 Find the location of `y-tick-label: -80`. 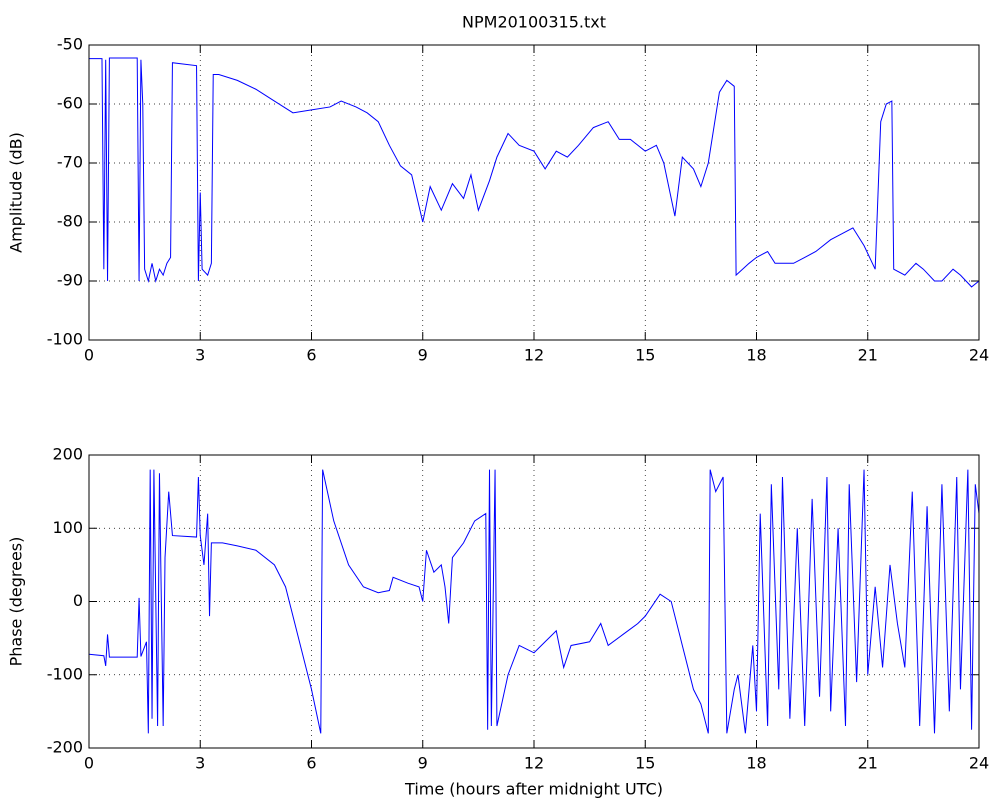

y-tick-label: -80 is located at coordinates (70, 221).